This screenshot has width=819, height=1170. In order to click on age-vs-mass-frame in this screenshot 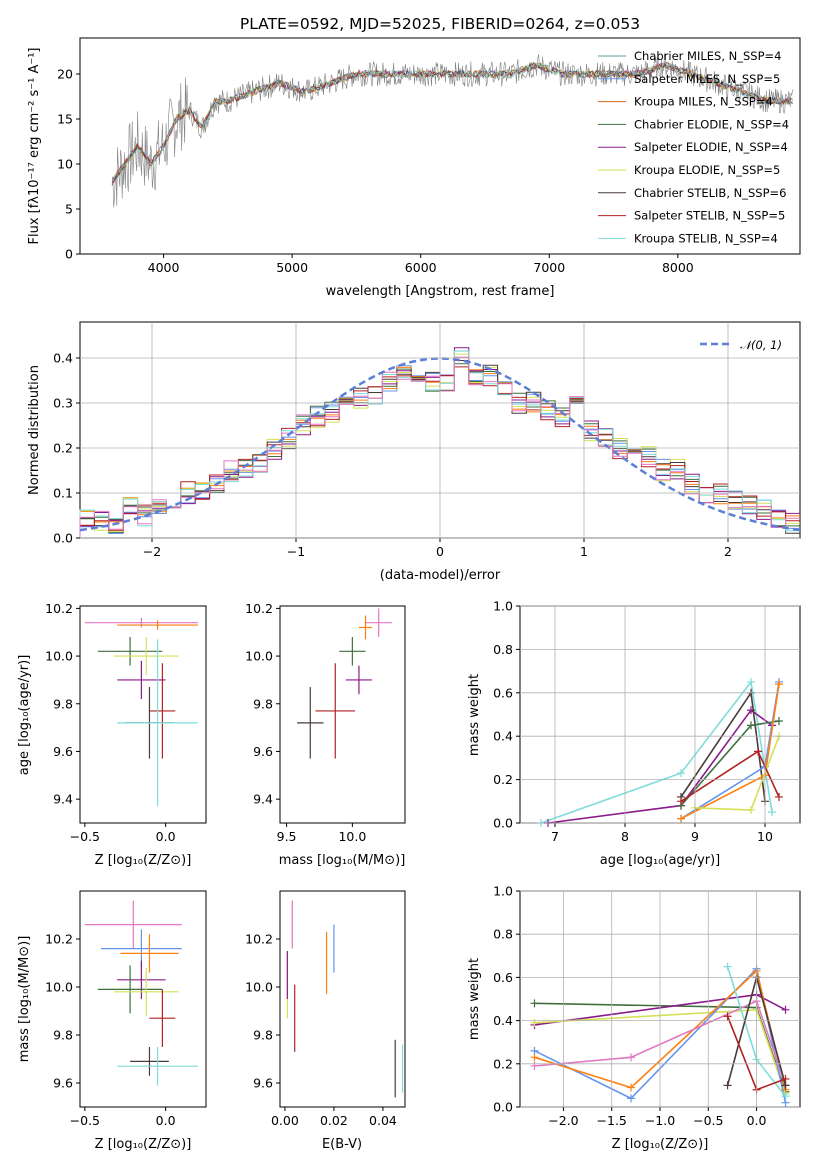, I will do `click(342, 714)`.